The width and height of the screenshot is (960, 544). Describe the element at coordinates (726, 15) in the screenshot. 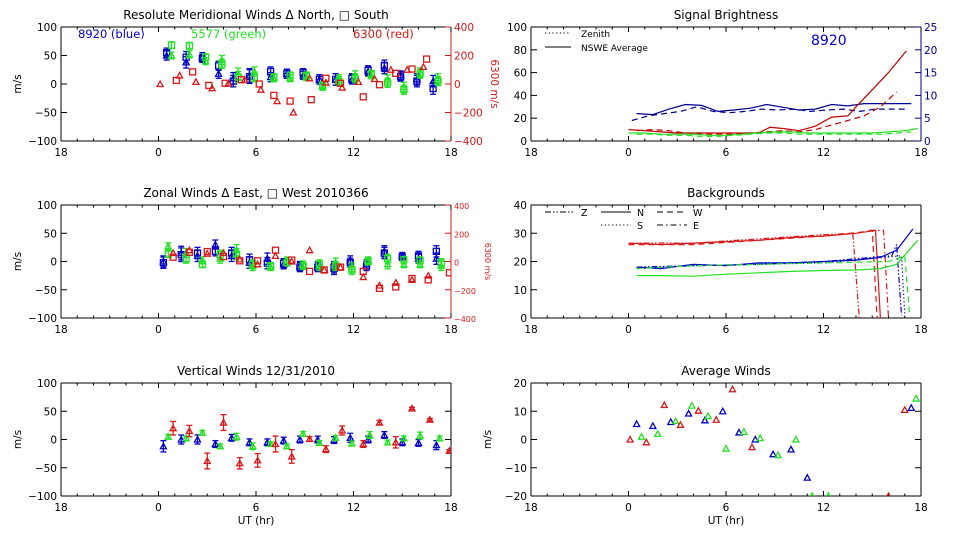

I see `chart-title: Signal Brightness` at that location.